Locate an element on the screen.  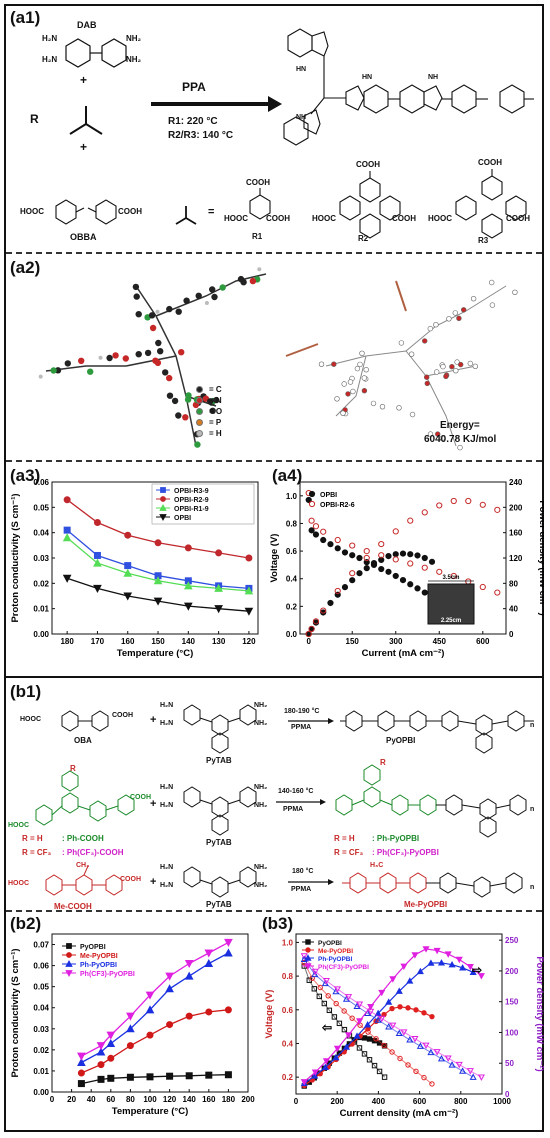
r3-label: R3 is located at coordinates (483, 240).